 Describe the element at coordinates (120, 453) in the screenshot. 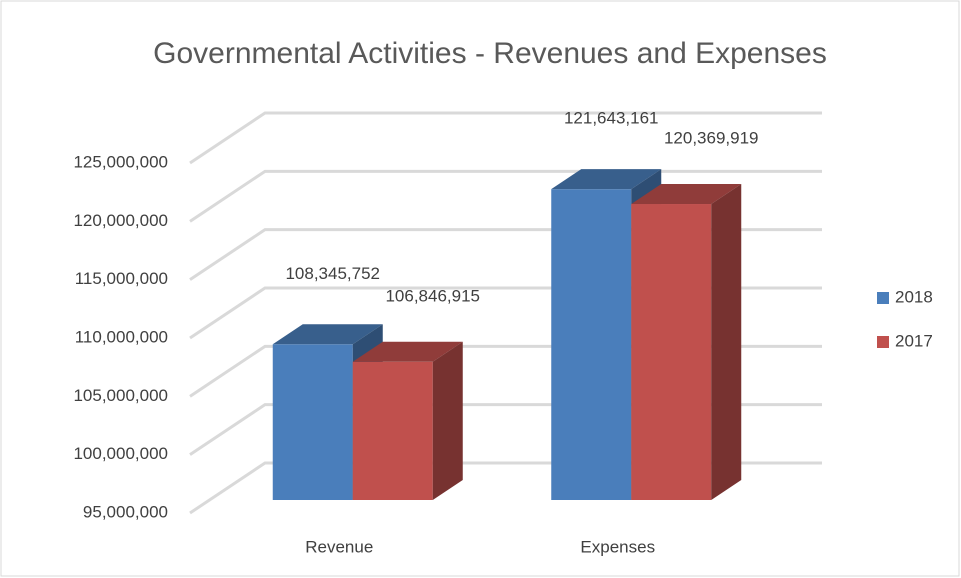

I see `y-tick-label: 100,000,000` at that location.